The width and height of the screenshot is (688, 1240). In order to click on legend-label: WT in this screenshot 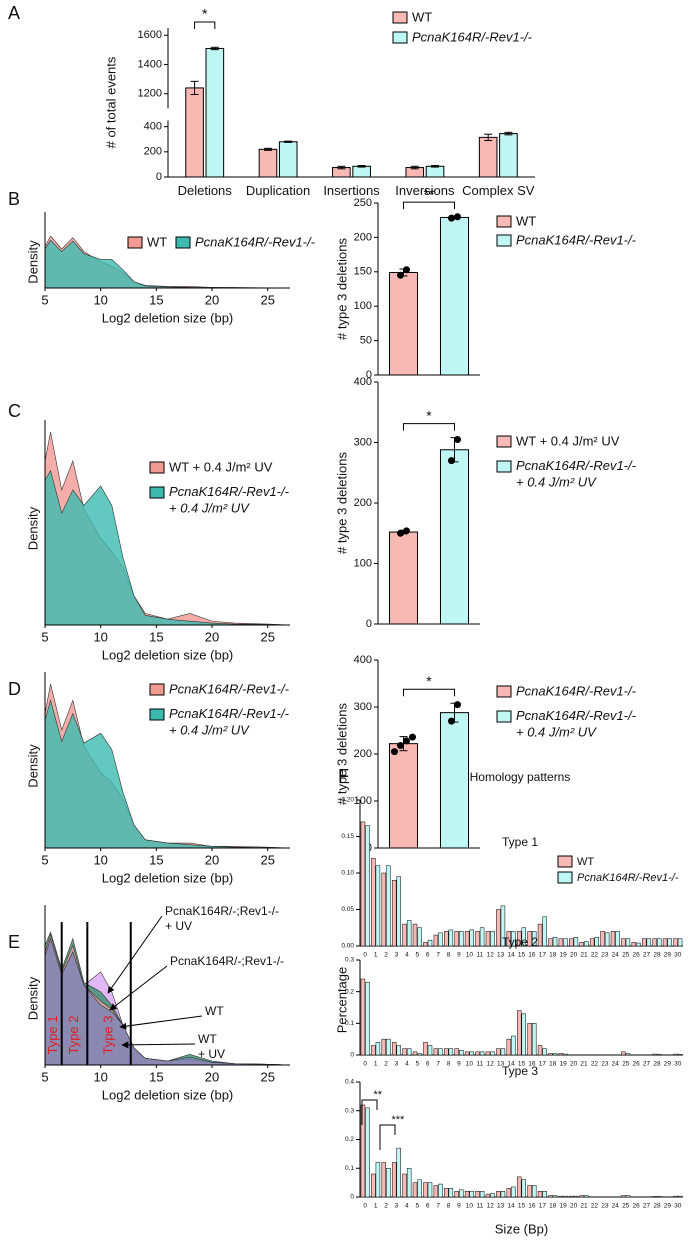, I will do `click(422, 16)`.